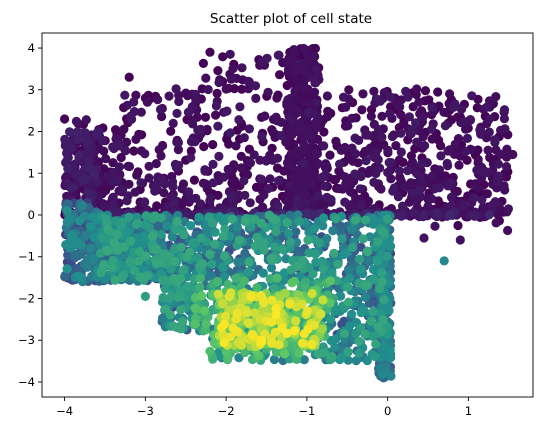 This screenshot has width=546, height=433. Describe the element at coordinates (291, 19) in the screenshot. I see `chart-title: Scatter plot of cell state` at that location.